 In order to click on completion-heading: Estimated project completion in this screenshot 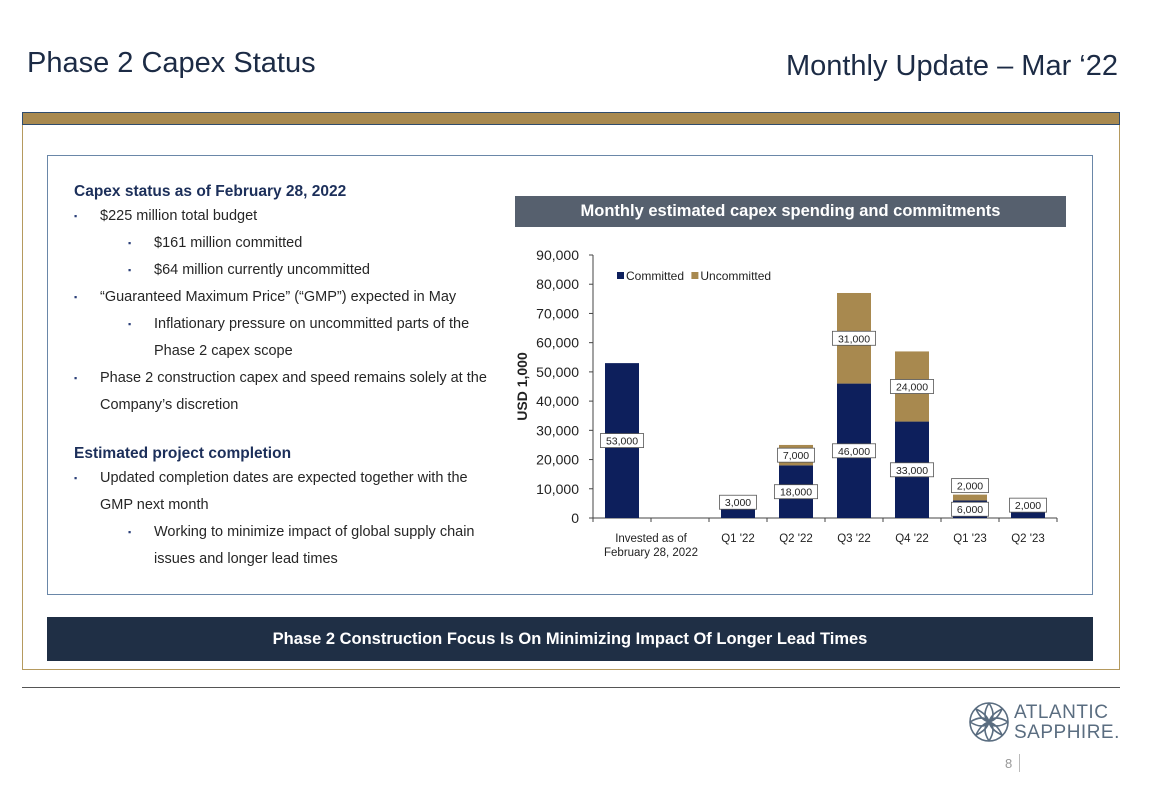, I will do `click(183, 453)`.